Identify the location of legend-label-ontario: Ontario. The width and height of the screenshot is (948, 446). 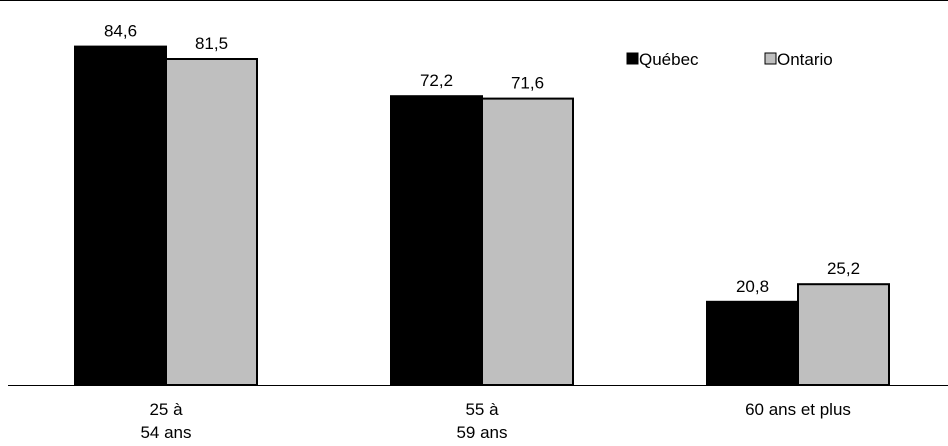
(805, 59).